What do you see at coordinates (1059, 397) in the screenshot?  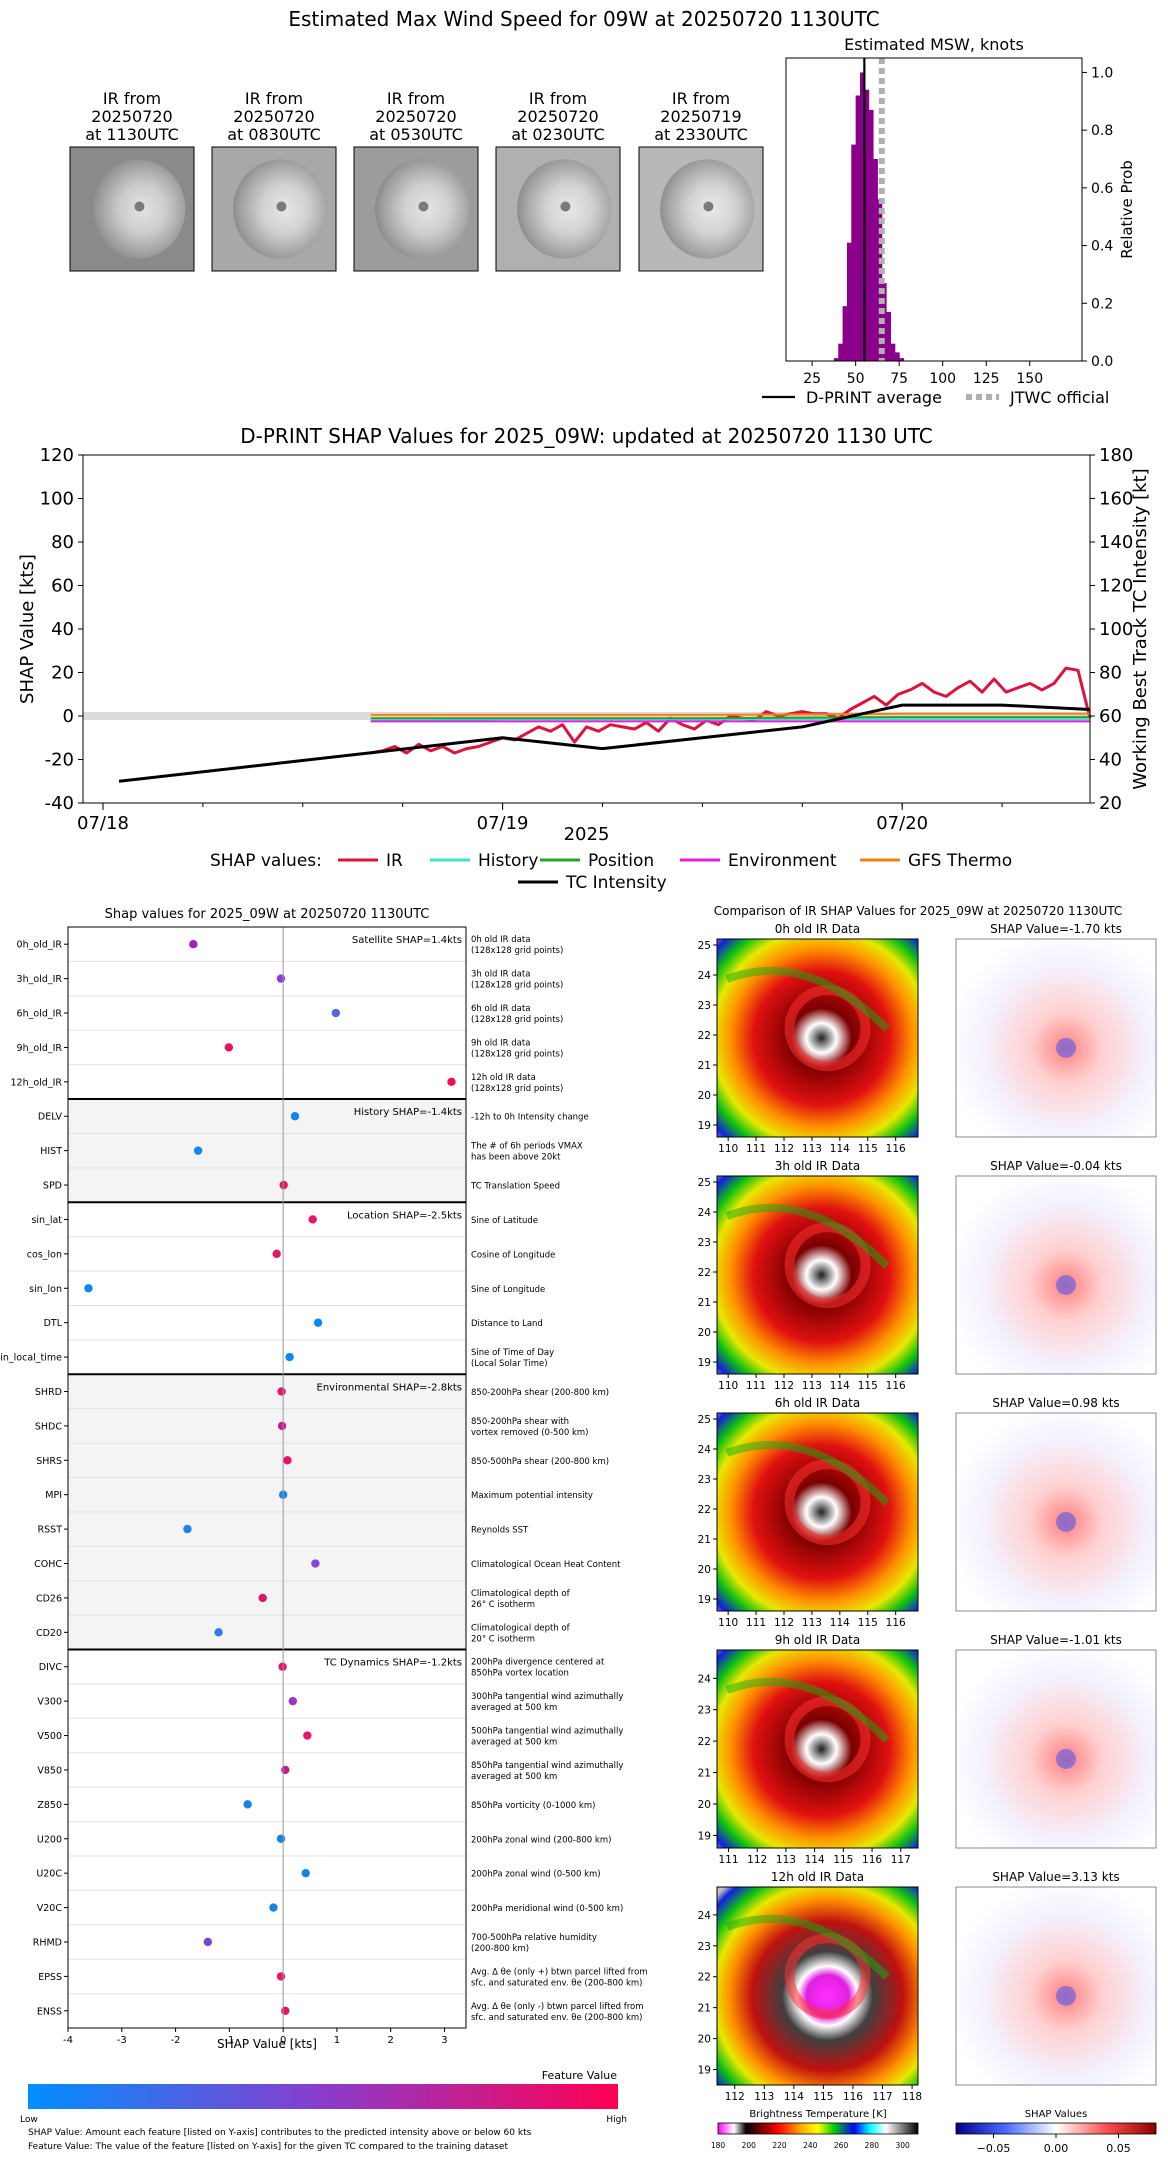 I see `legend-label-jtwc: JTWC official` at bounding box center [1059, 397].